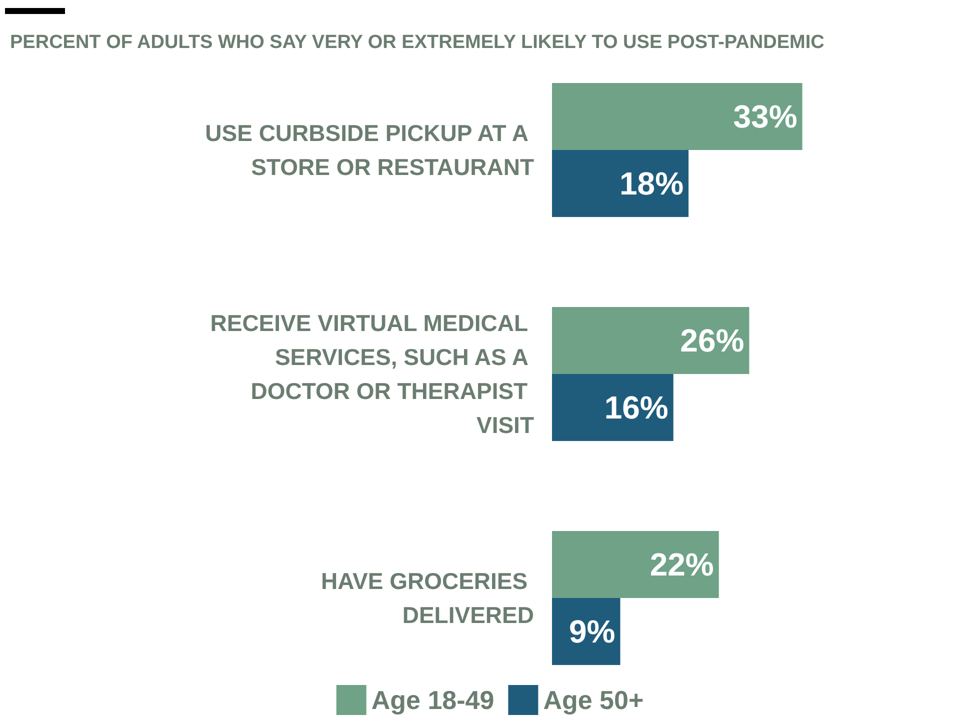 The height and width of the screenshot is (720, 980). I want to click on data-label: 26%, so click(712, 340).